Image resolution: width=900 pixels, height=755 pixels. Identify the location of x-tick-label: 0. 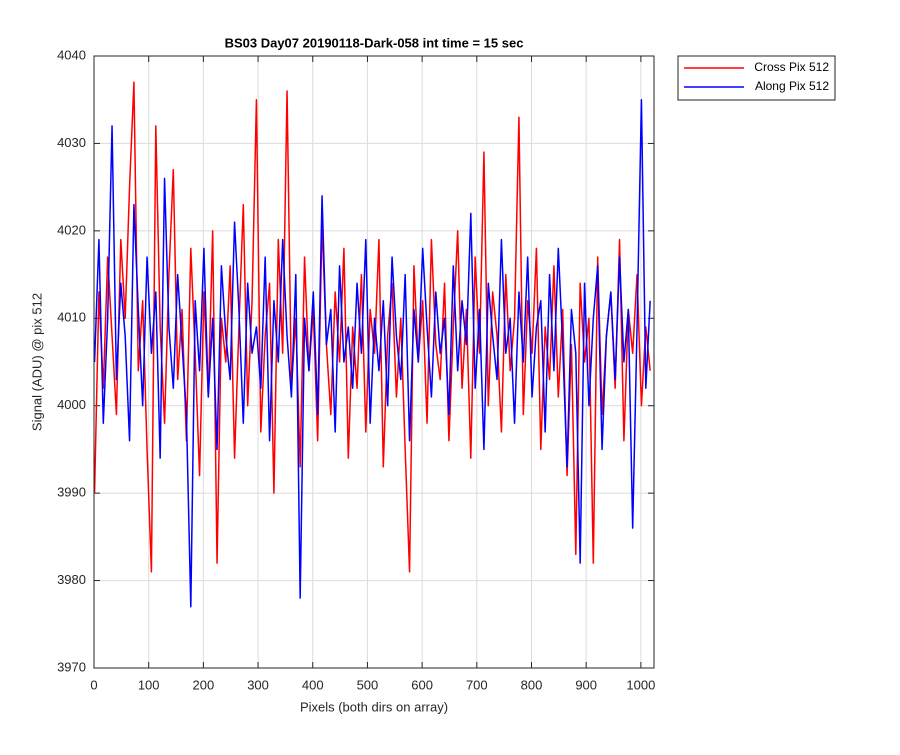
(93, 684).